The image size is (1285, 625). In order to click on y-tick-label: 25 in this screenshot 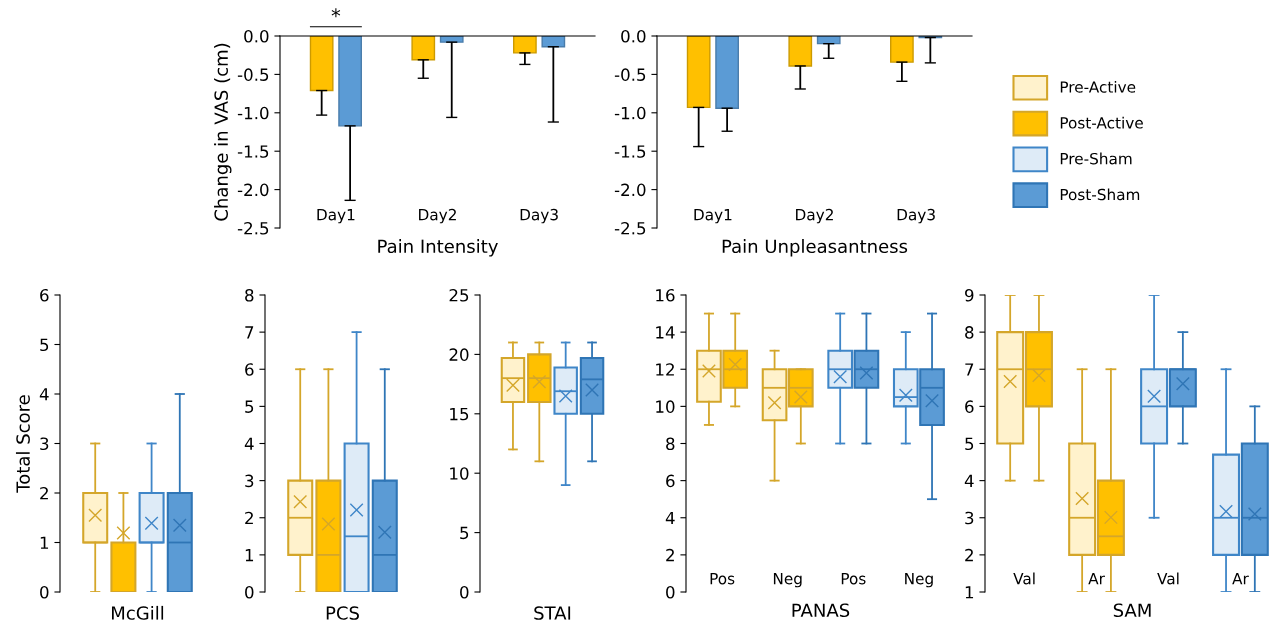, I will do `click(459, 295)`.